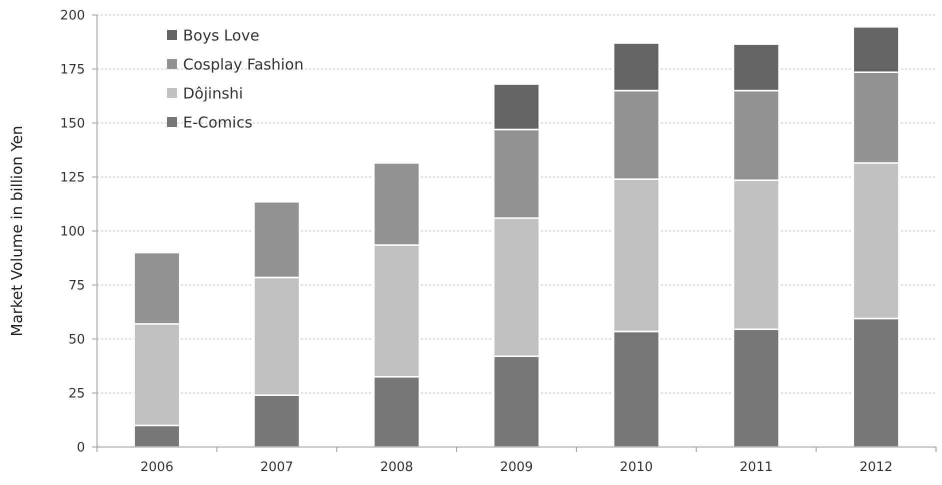 This screenshot has height=485, width=942. Describe the element at coordinates (76, 340) in the screenshot. I see `y-tick-label: 50` at that location.